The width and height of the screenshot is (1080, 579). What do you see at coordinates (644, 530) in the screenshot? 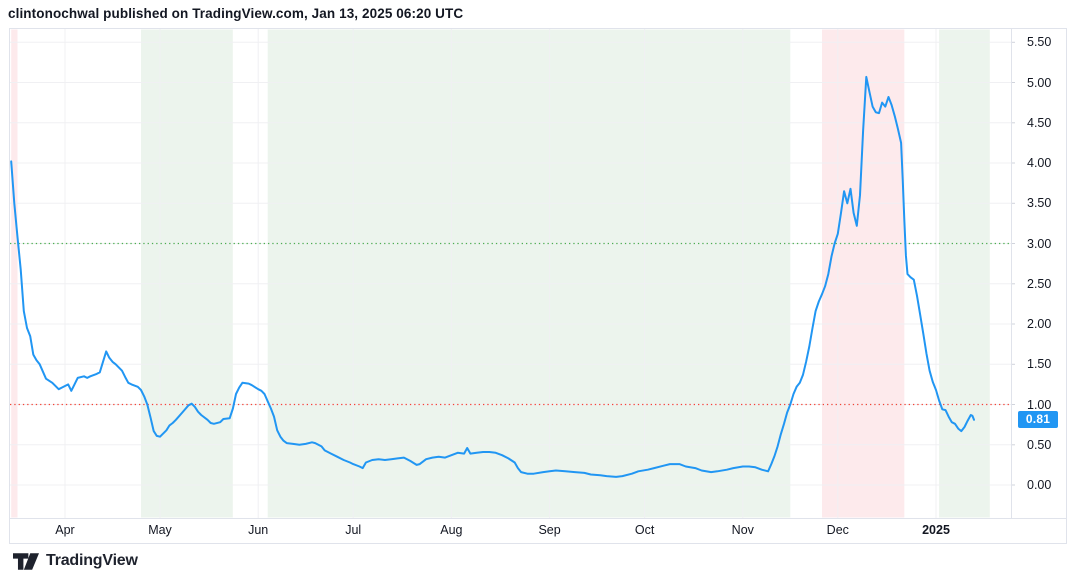
I see `time-axis-label: Oct` at bounding box center [644, 530].